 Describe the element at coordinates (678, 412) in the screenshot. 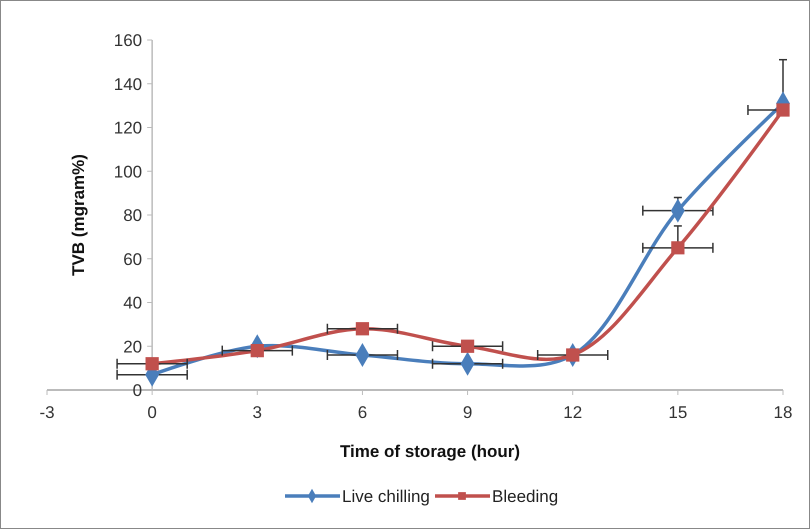

I see `x-tick-label: 15` at that location.